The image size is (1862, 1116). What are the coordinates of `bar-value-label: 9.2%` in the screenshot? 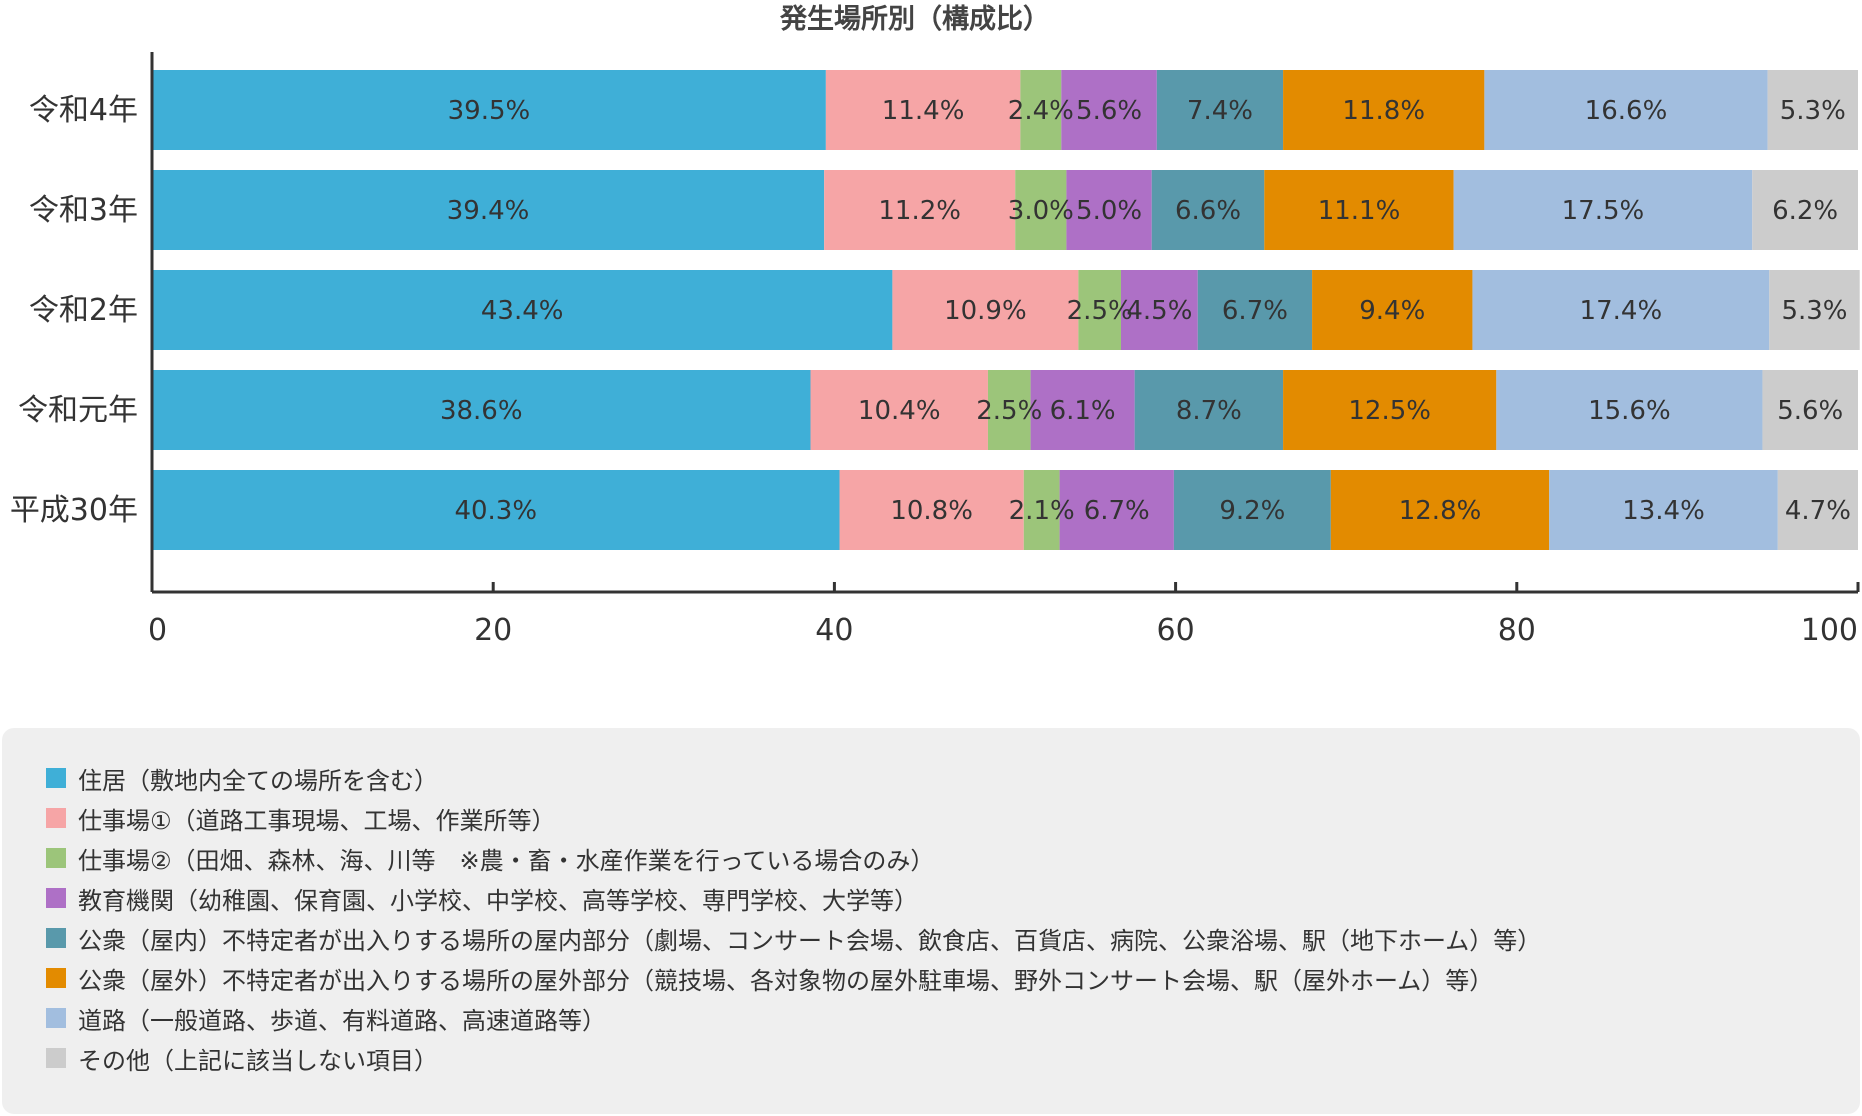 It's located at (1252, 511).